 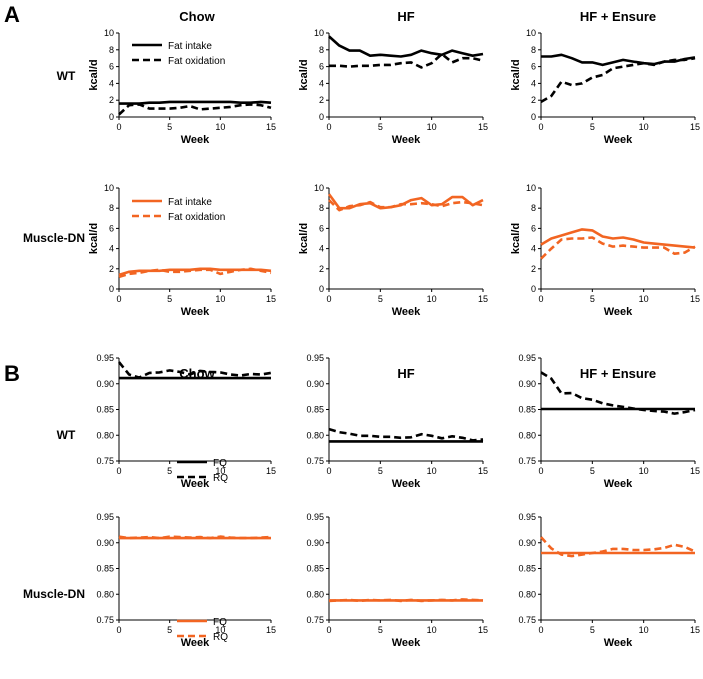 What do you see at coordinates (315, 358) in the screenshot?
I see `y-tick-label-wt-hf-b: 0.95` at bounding box center [315, 358].